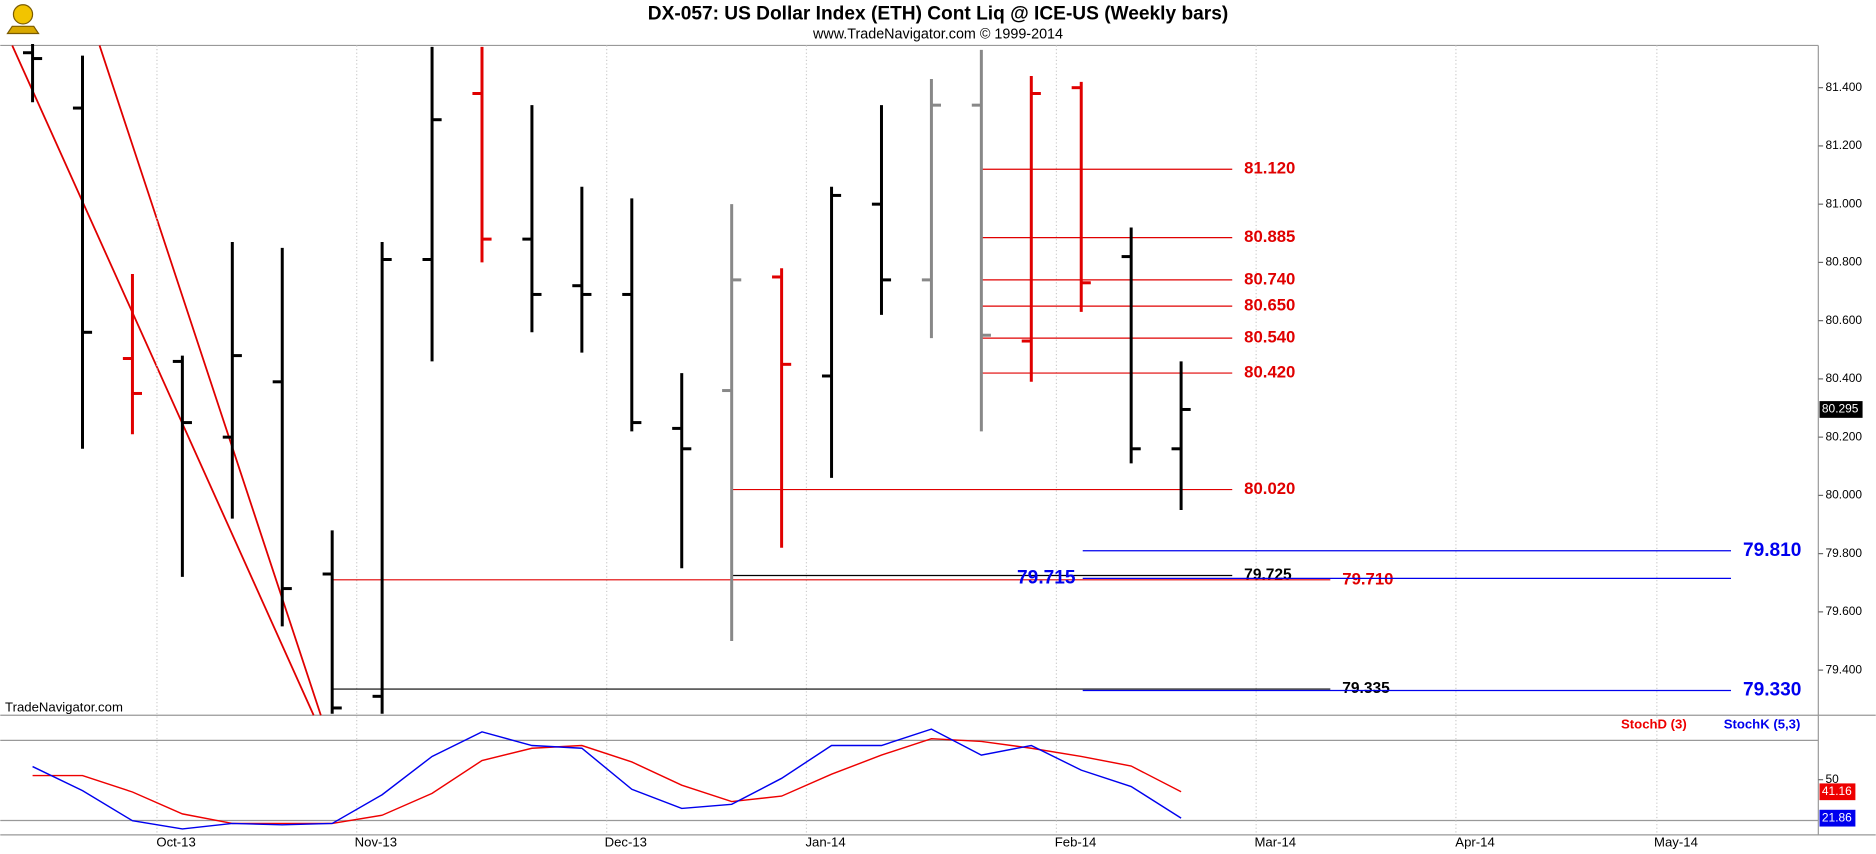 The image size is (1876, 854). What do you see at coordinates (1269, 488) in the screenshot?
I see `level-label: 80.020` at bounding box center [1269, 488].